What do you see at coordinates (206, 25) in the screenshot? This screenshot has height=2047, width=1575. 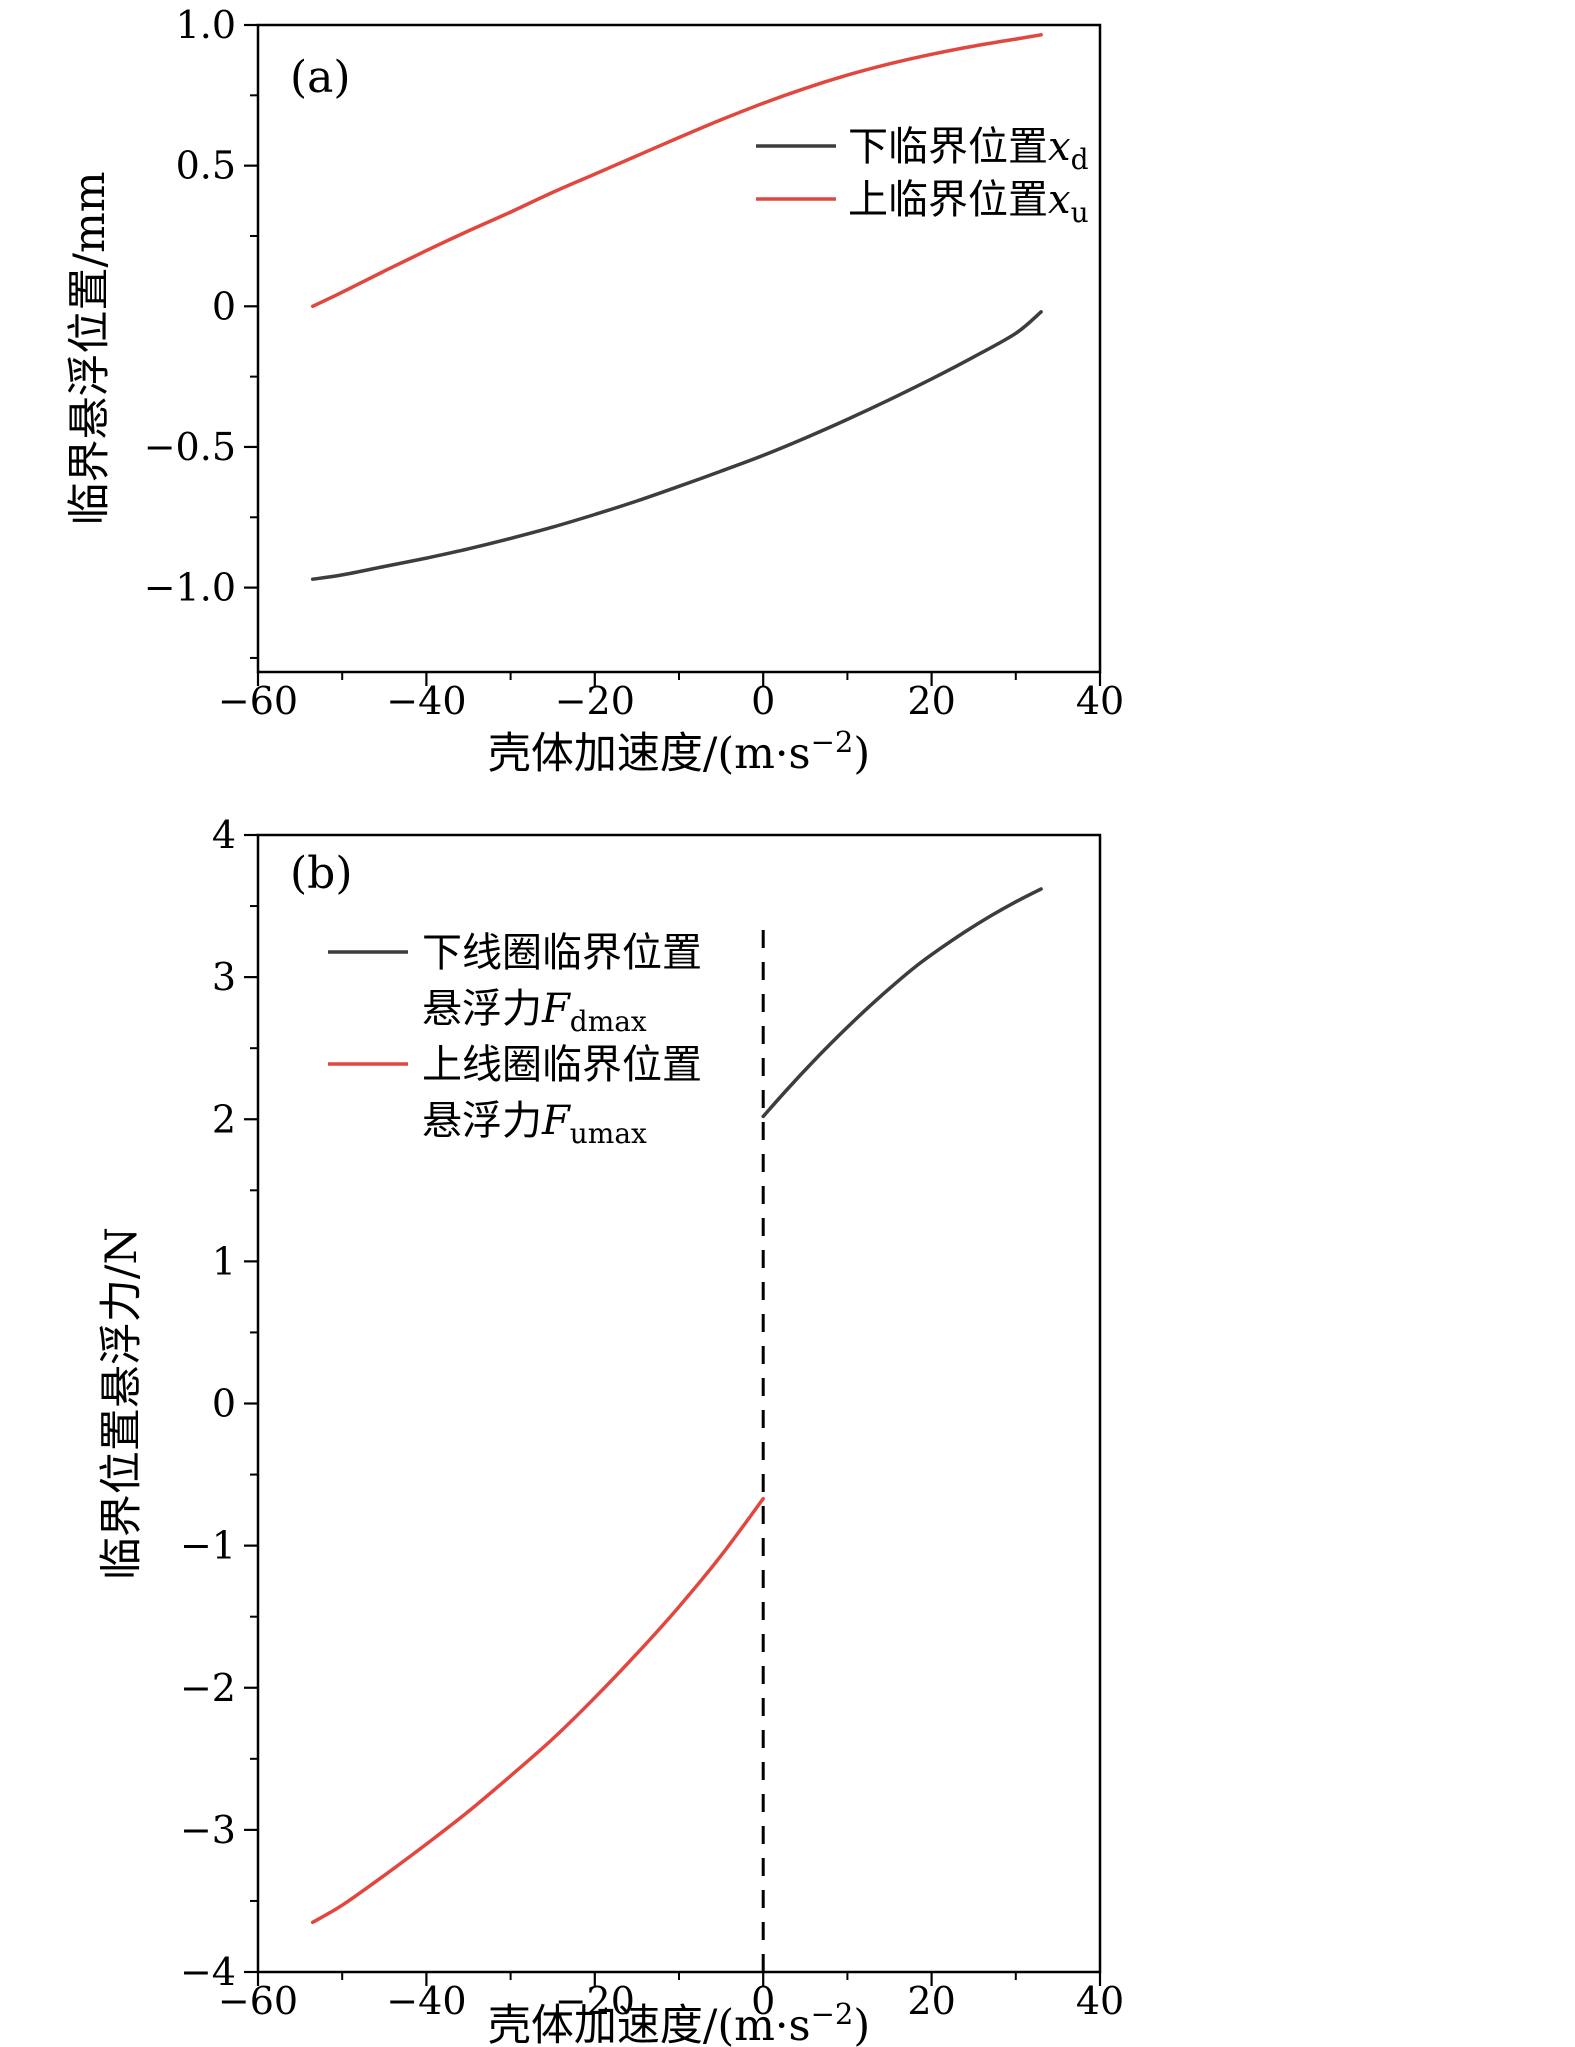 I see `y-tick-label: 1.0` at bounding box center [206, 25].